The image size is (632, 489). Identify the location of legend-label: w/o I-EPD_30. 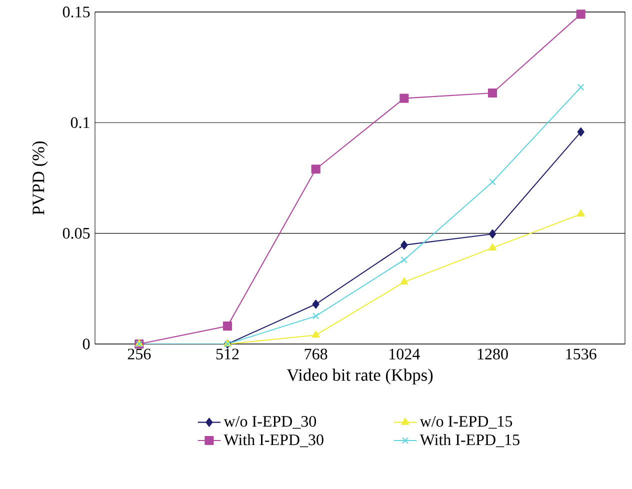
(270, 422).